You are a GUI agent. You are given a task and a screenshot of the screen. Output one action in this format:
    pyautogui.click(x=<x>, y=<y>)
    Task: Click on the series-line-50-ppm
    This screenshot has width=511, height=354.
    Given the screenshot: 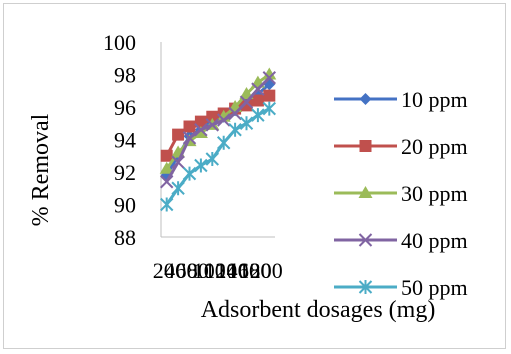 What is the action you would take?
    pyautogui.click(x=218, y=156)
    